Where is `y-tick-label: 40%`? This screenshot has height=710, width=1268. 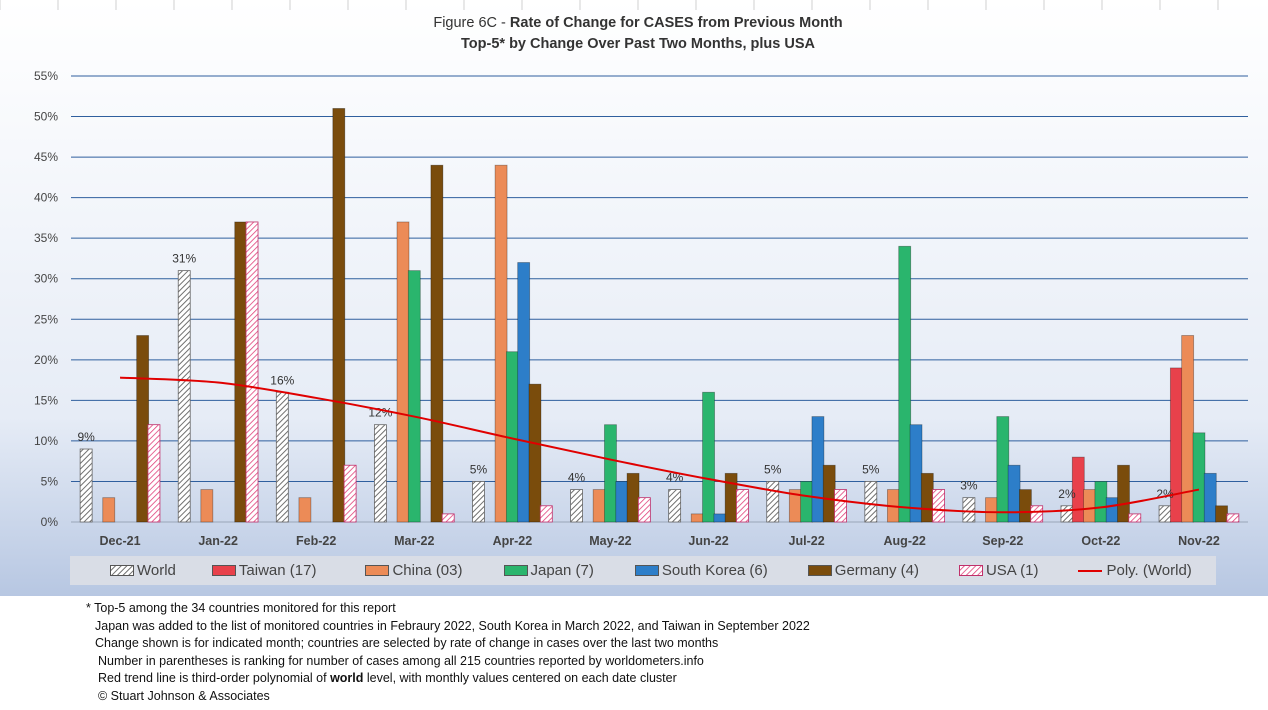 y-tick-label: 40% is located at coordinates (46, 198).